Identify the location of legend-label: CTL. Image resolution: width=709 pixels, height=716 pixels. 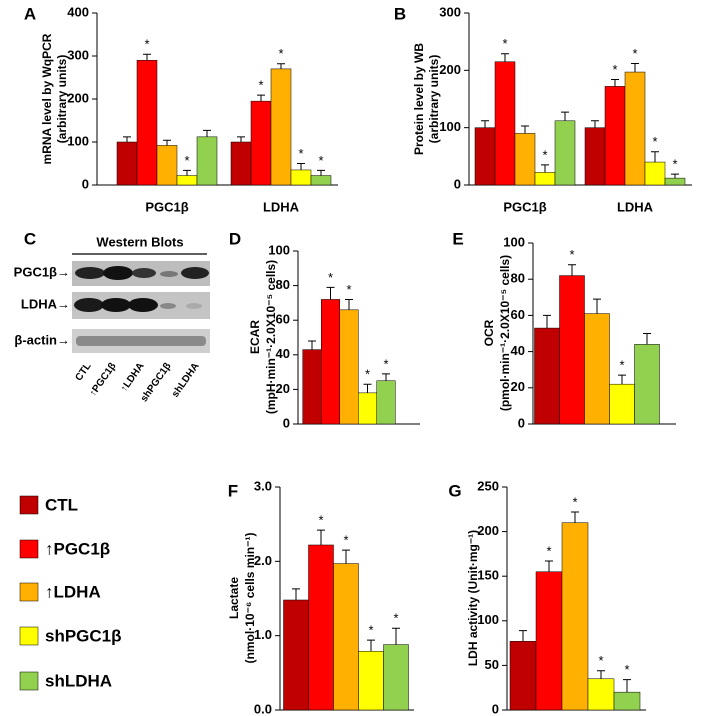
(61, 504).